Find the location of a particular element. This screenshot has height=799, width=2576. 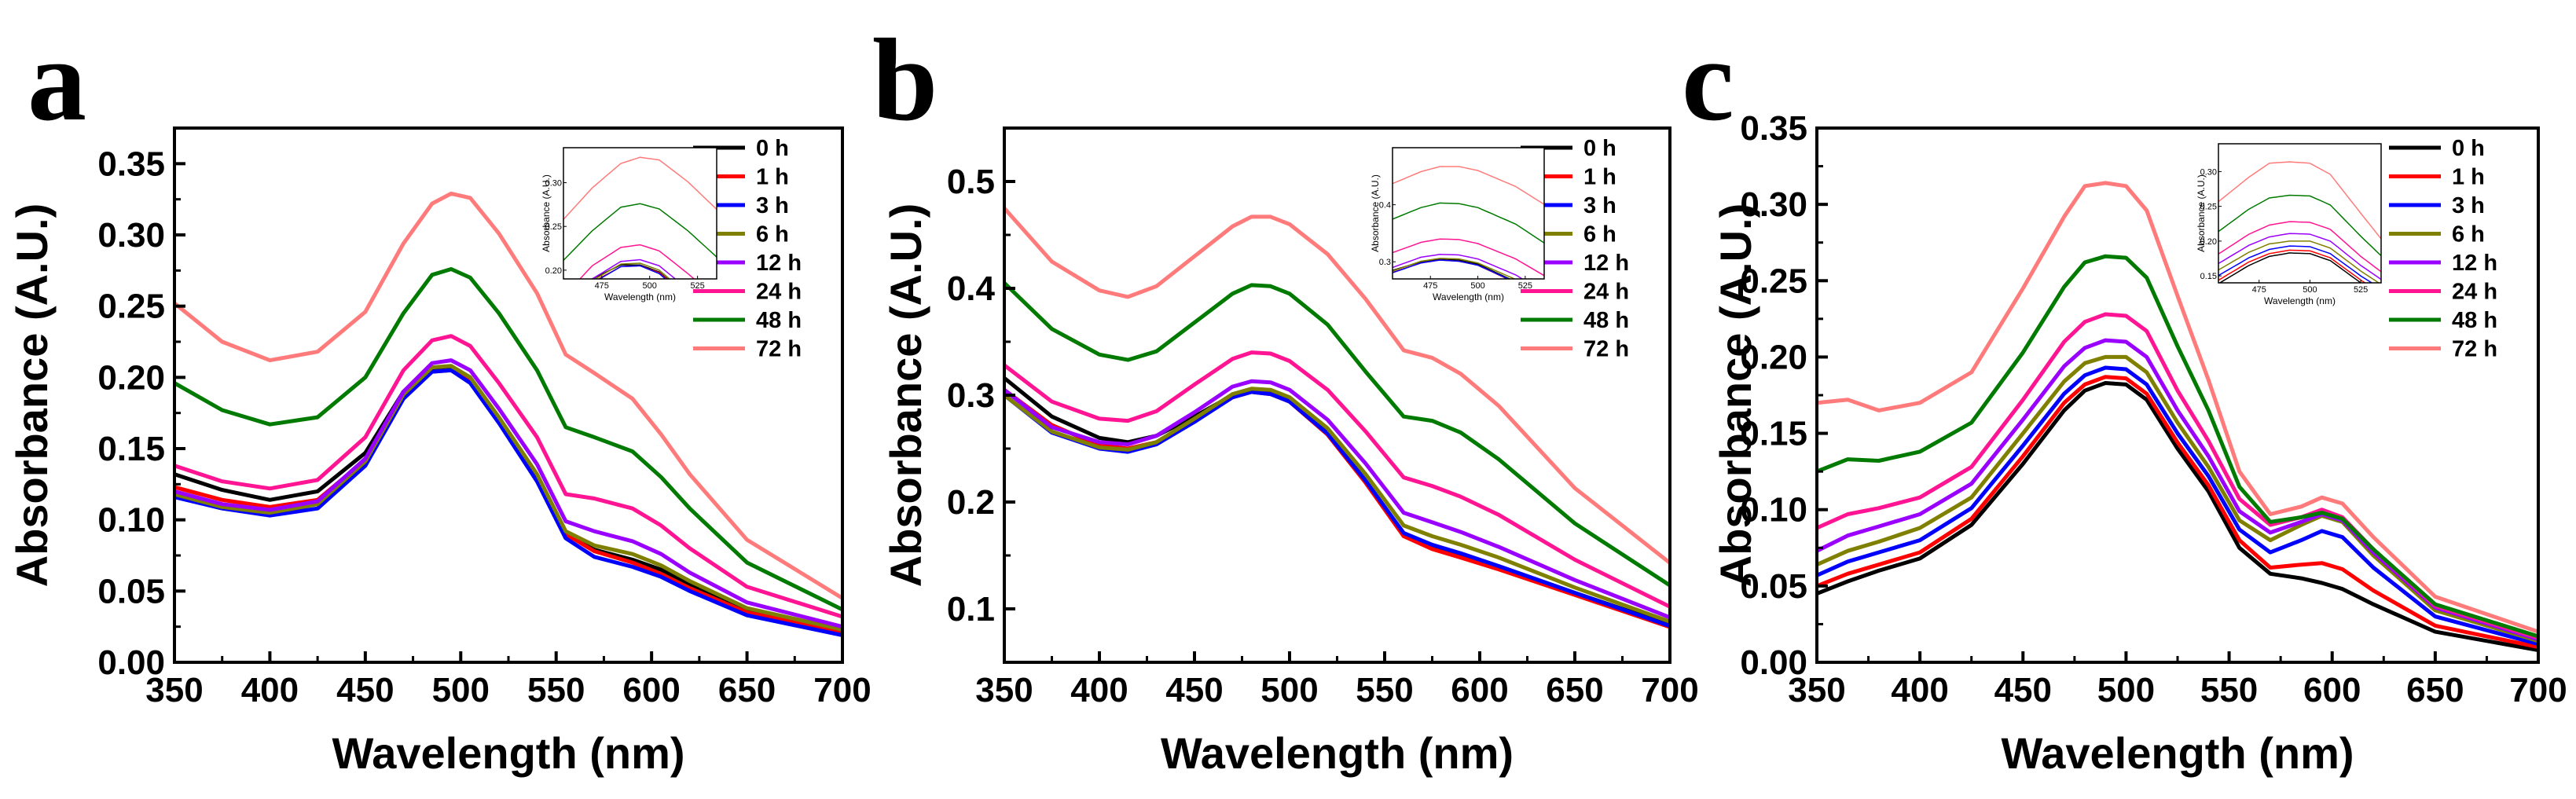

legend-label: 12 h is located at coordinates (1606, 263).